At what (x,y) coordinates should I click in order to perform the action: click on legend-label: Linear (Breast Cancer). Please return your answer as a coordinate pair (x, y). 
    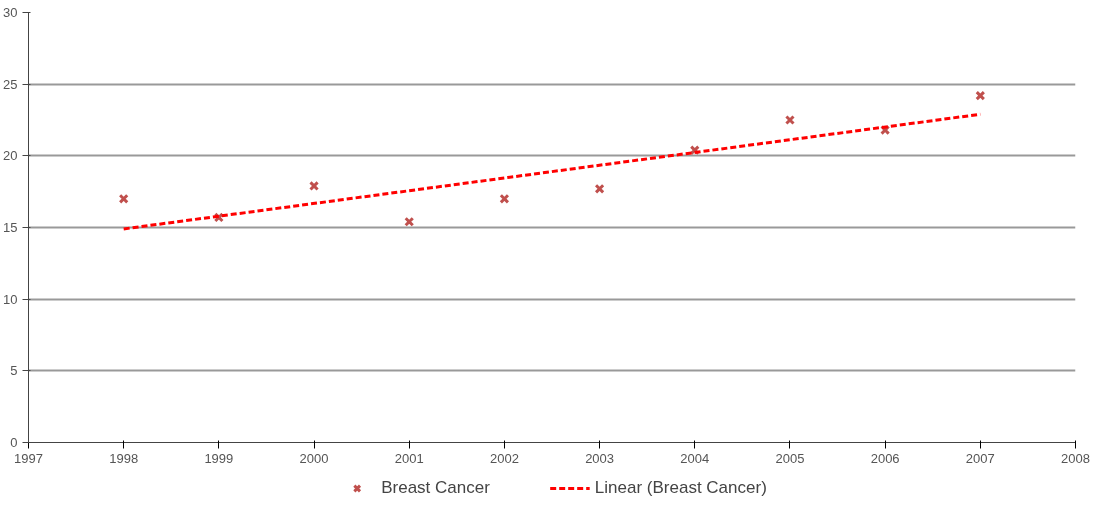
    Looking at the image, I should click on (680, 487).